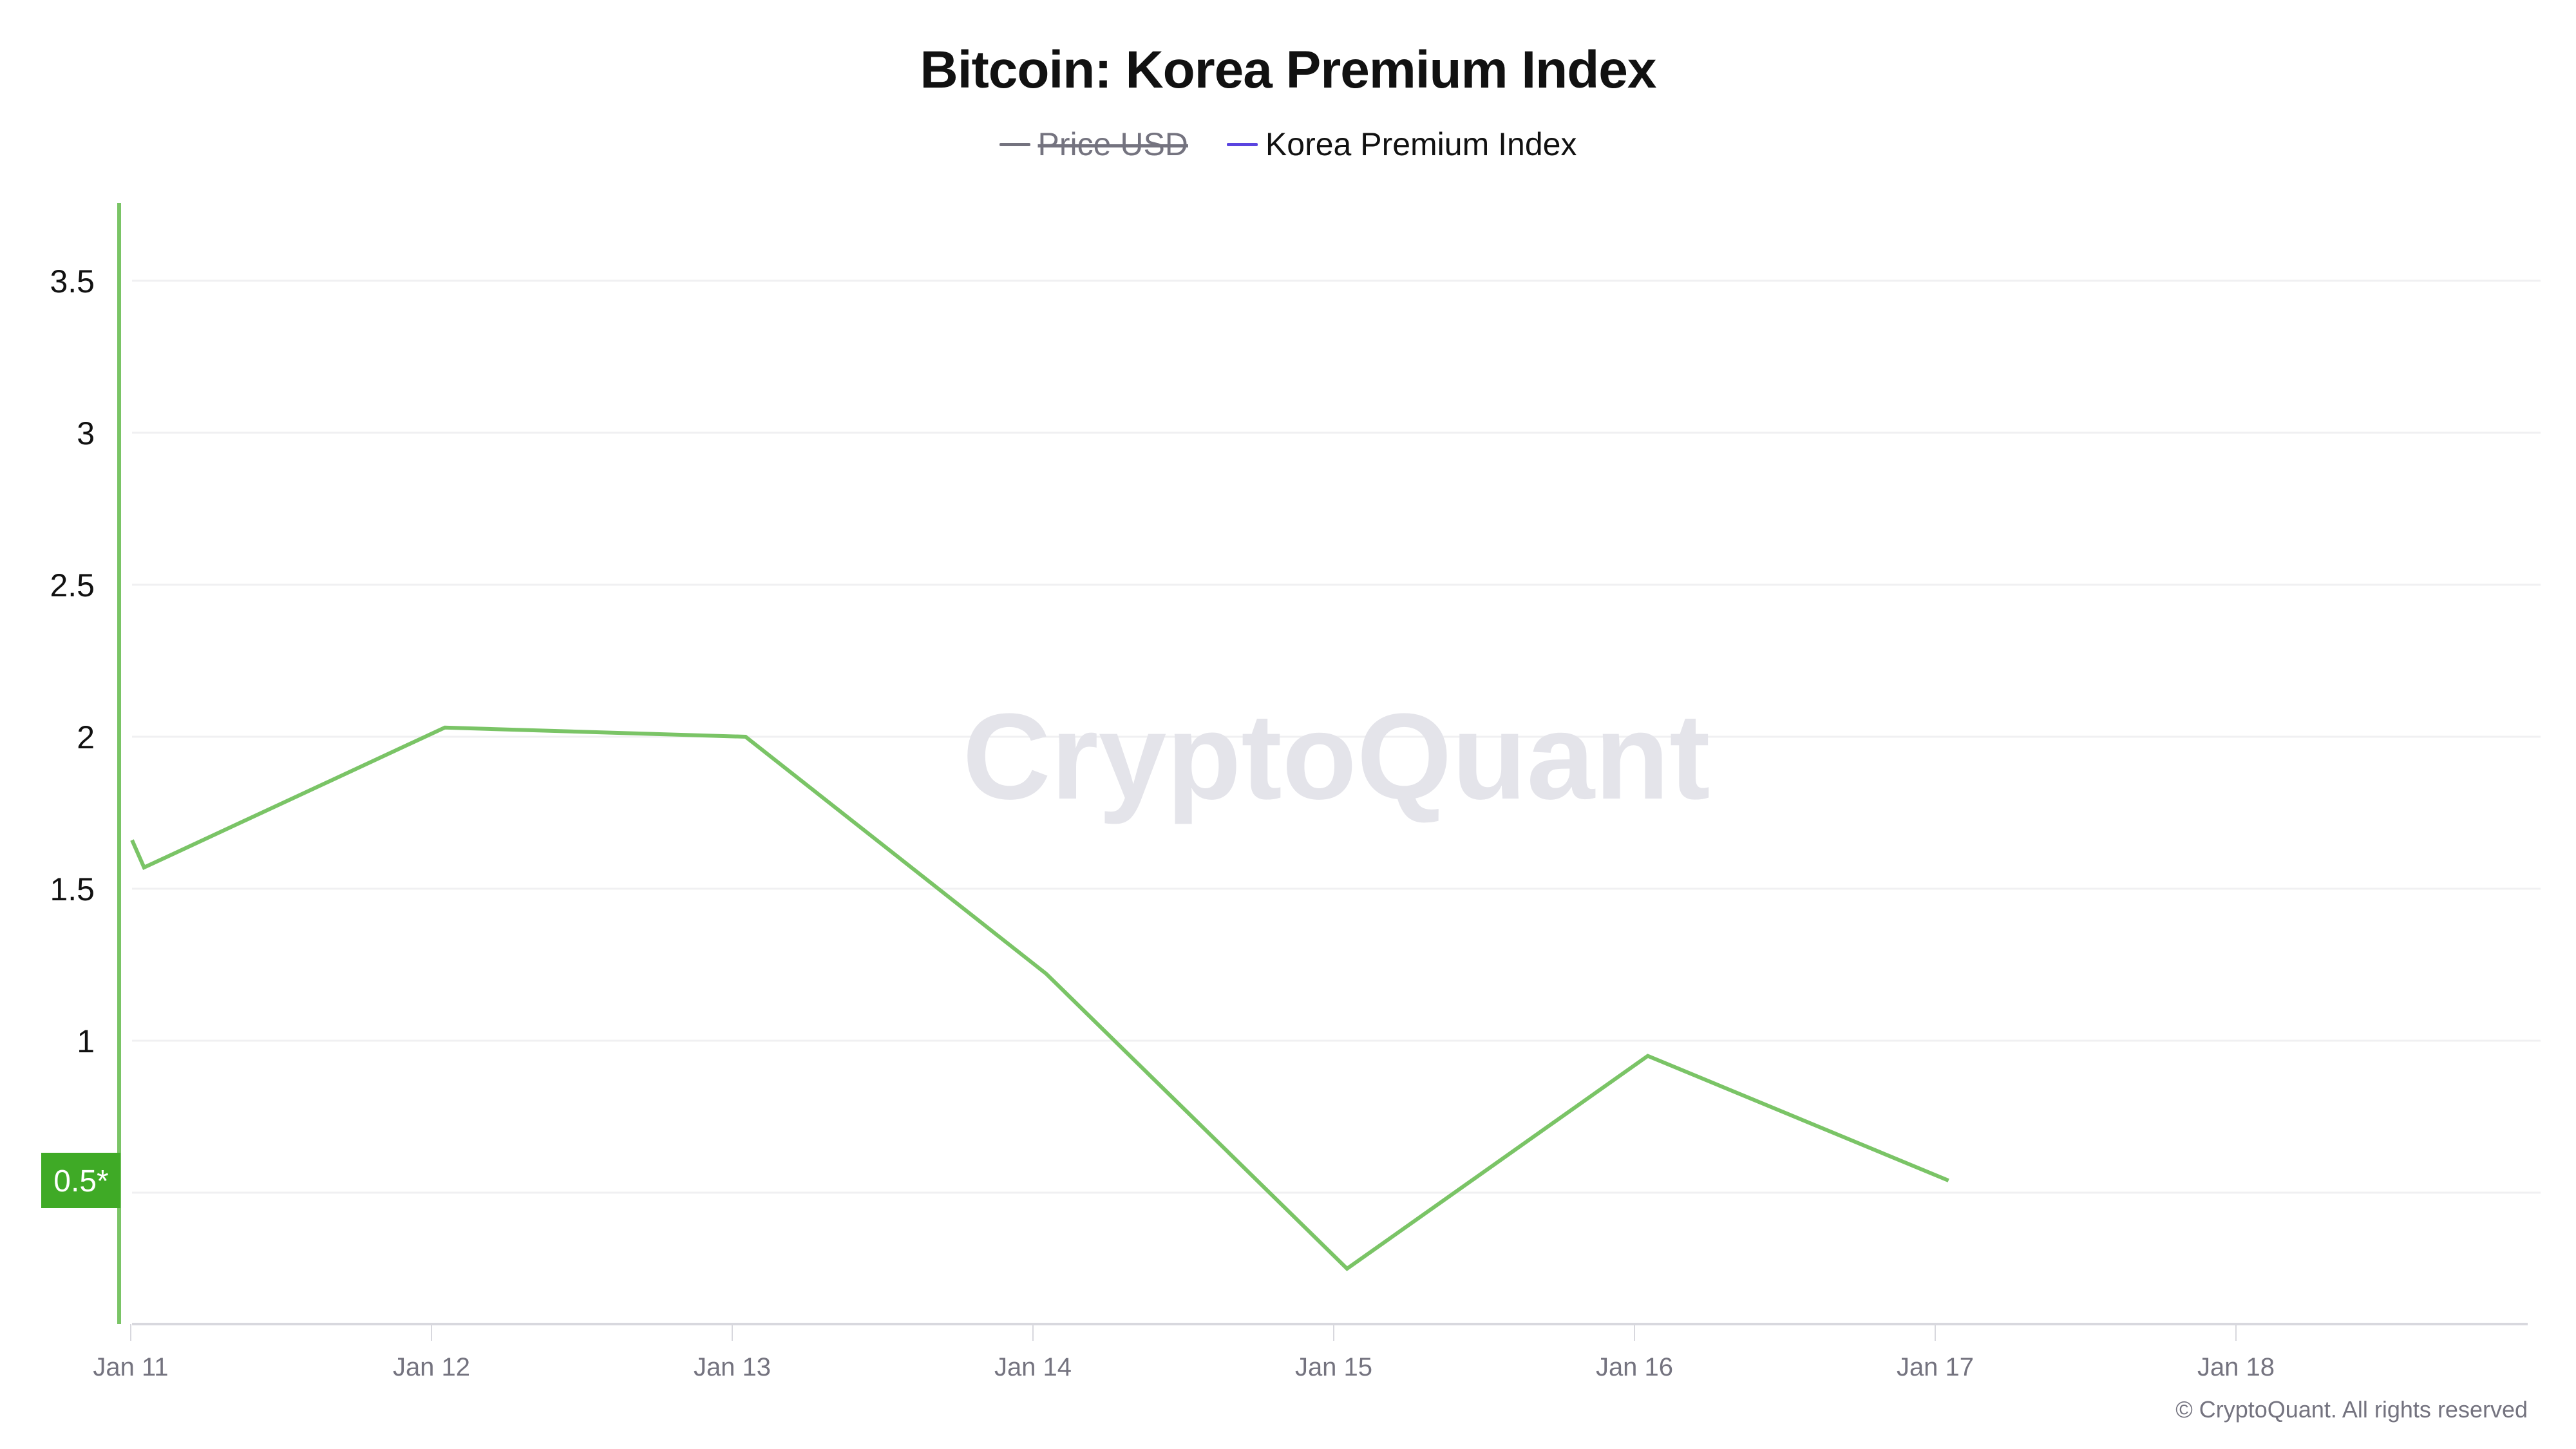  Describe the element at coordinates (1112, 144) in the screenshot. I see `legend-label-price-usd: Price USD` at that location.